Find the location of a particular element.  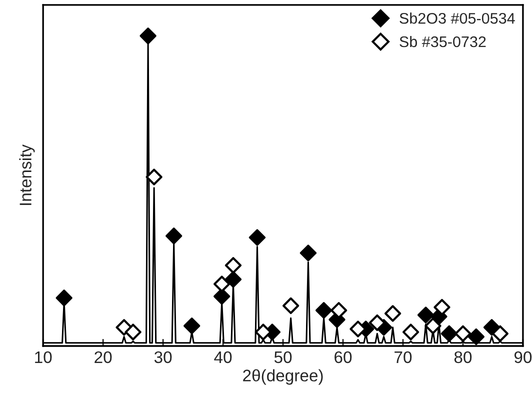

x-axis-title: 2θ(degree) is located at coordinates (283, 377).